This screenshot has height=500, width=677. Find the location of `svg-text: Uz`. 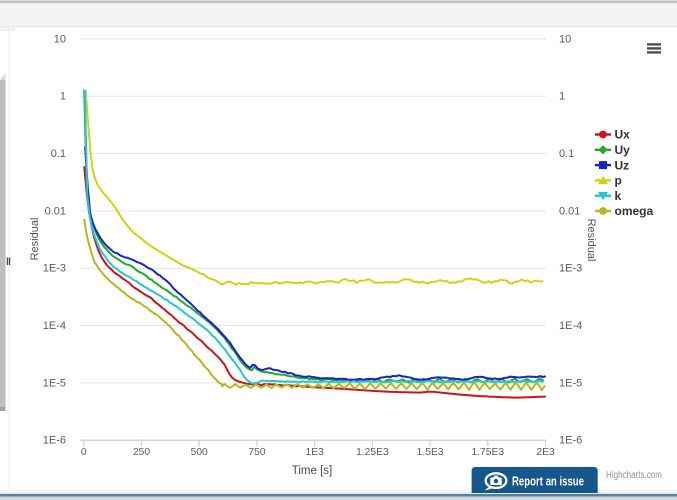

svg-text: Uz is located at coordinates (622, 165).